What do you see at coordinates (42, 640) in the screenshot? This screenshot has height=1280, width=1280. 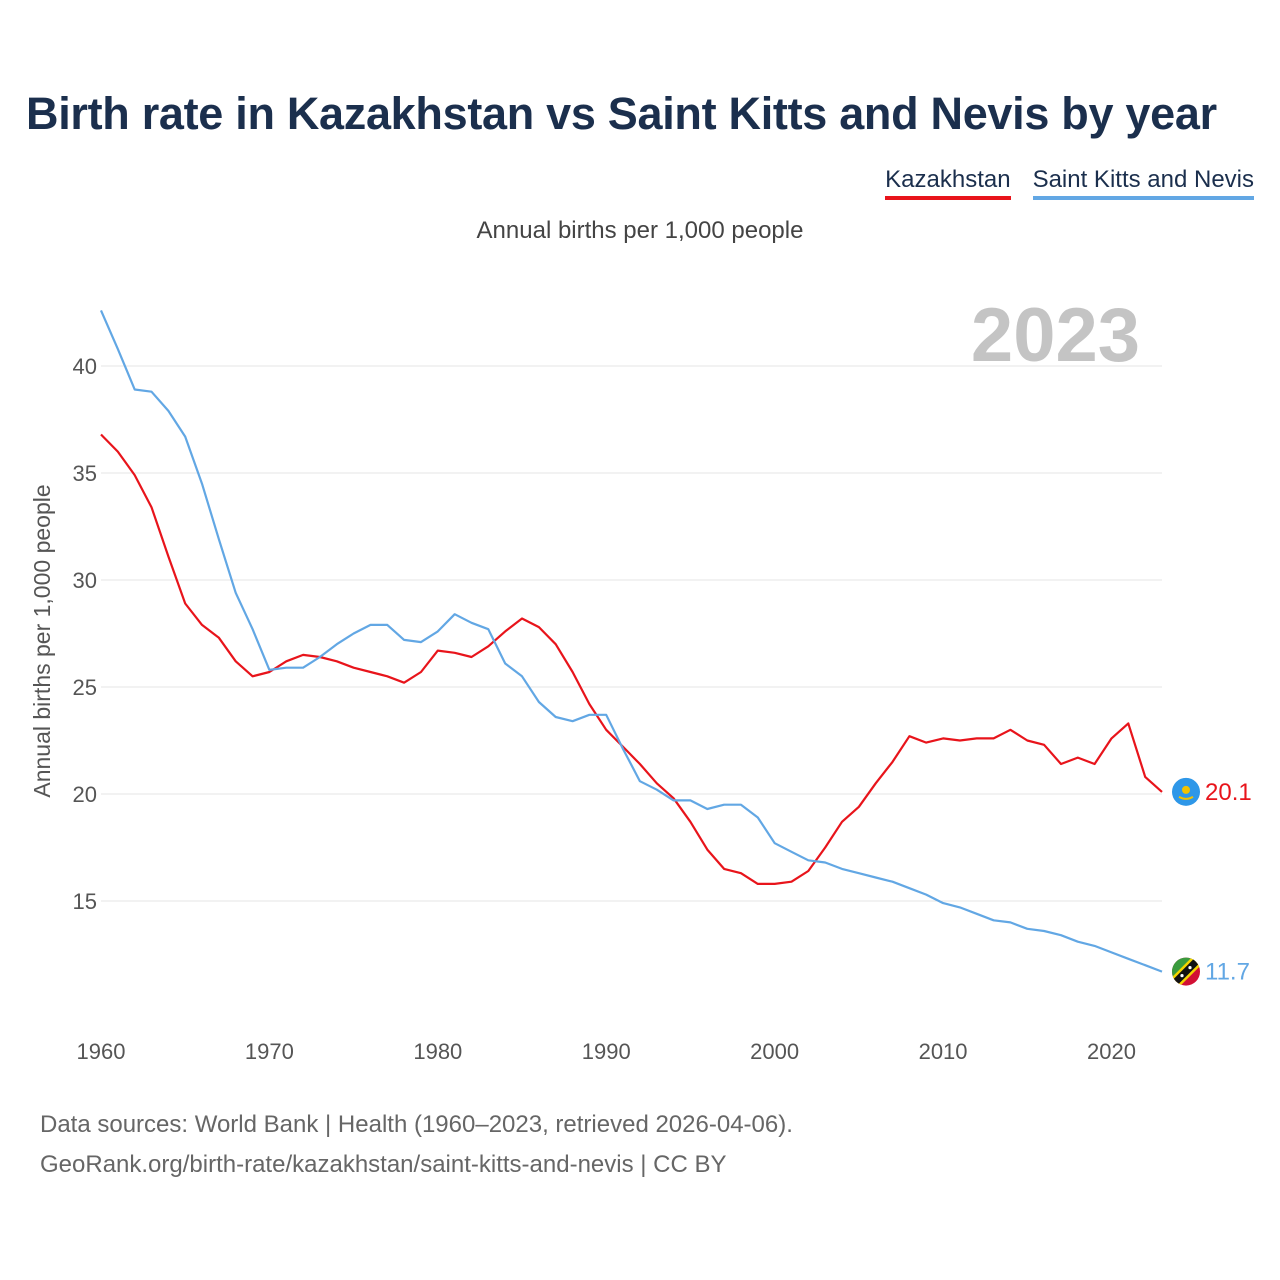 I see `y-axis-title: Annual births per 1,000 people` at bounding box center [42, 640].